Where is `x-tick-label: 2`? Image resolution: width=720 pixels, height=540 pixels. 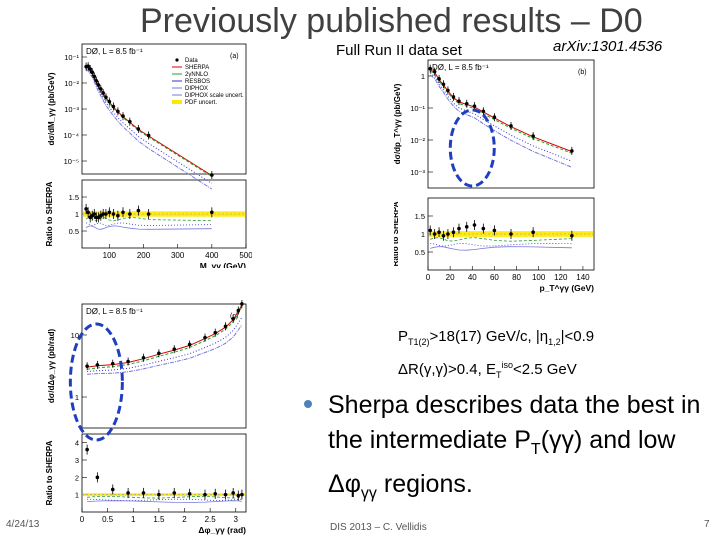 x-tick-label: 2 is located at coordinates (184, 519).